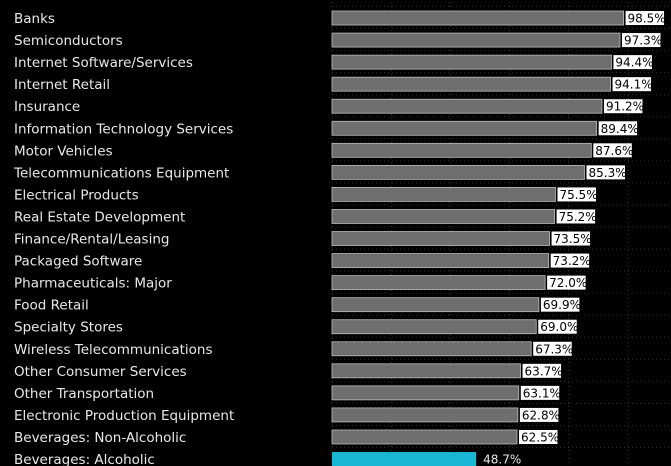  I want to click on value-label: 69.9%, so click(562, 305).